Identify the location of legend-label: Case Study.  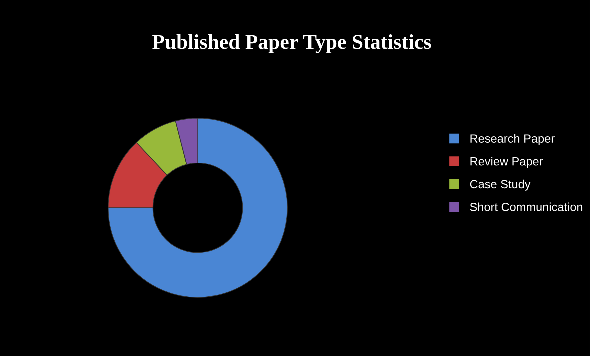
(500, 185).